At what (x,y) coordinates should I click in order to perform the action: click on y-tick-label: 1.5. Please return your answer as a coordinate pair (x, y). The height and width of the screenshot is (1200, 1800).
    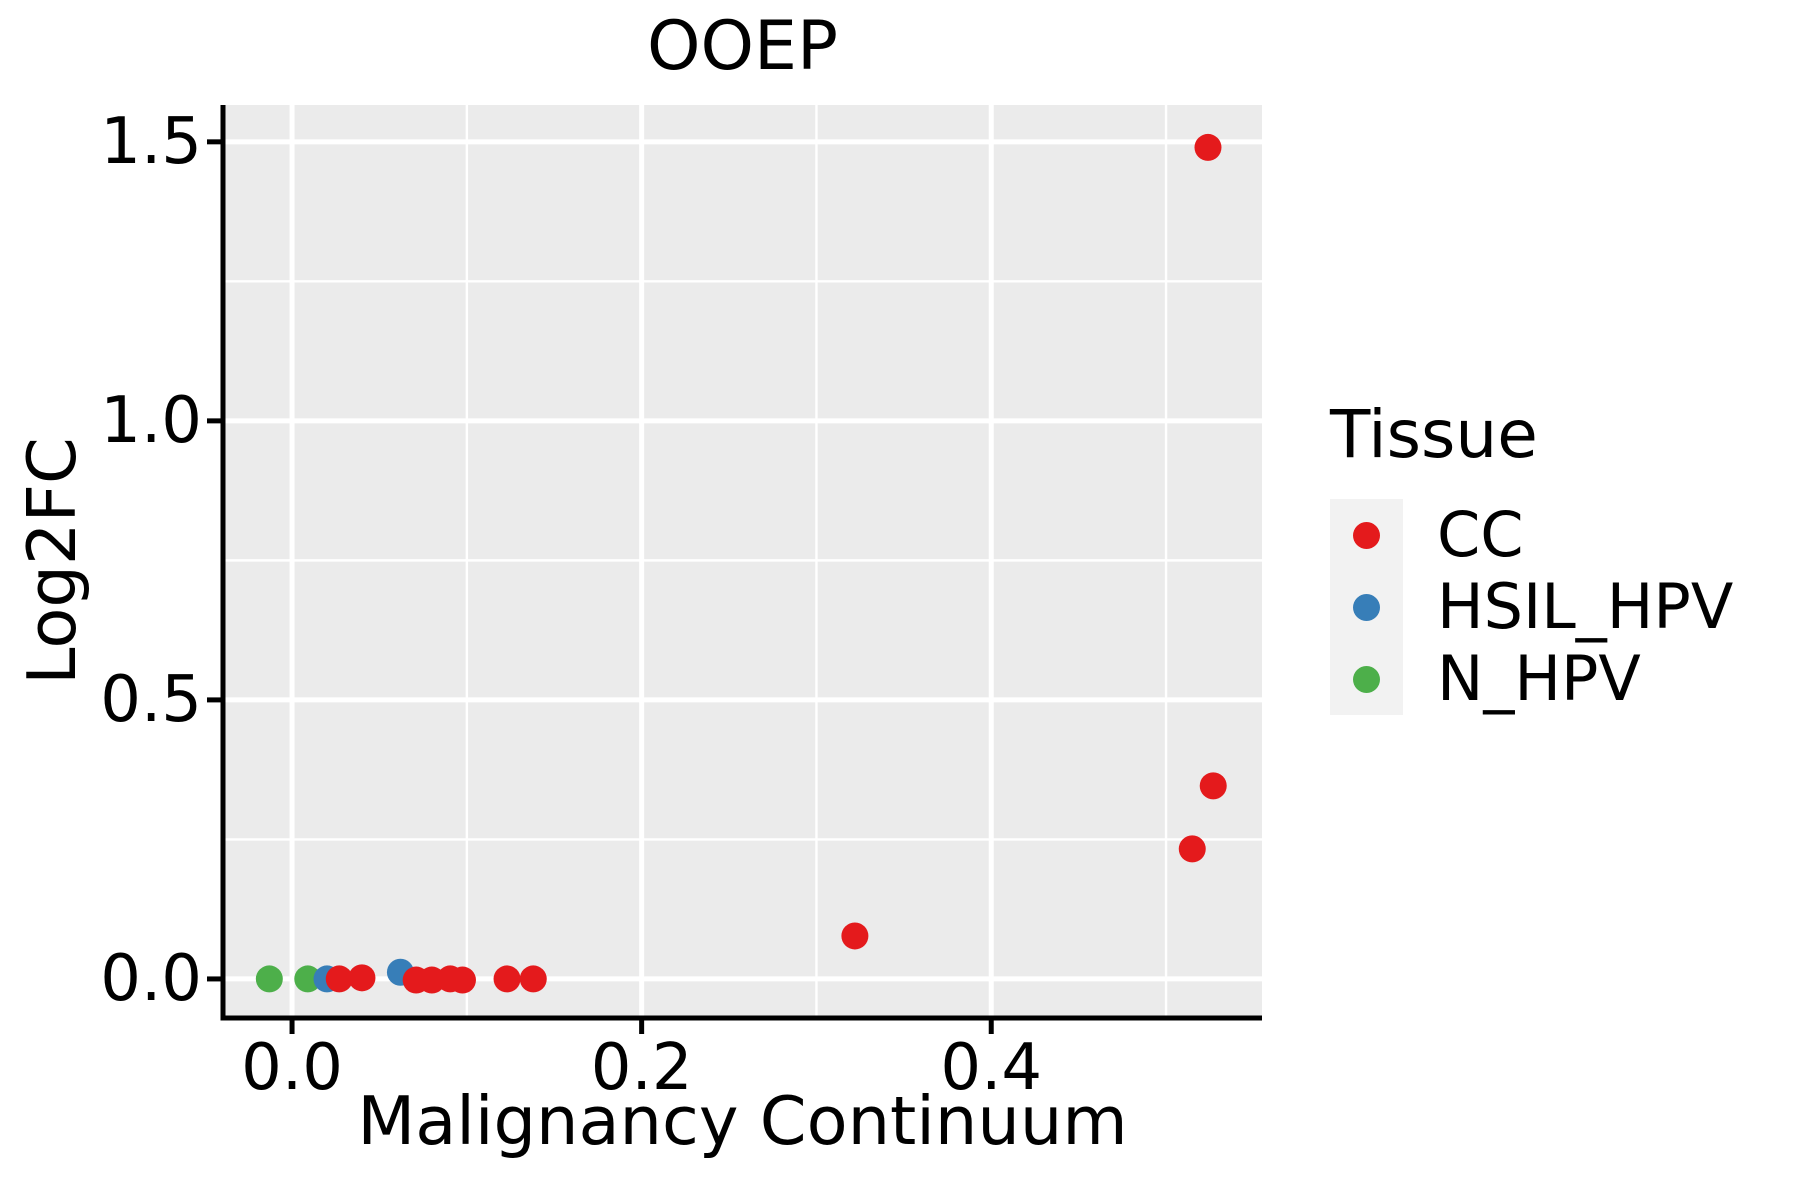
    Looking at the image, I should click on (151, 141).